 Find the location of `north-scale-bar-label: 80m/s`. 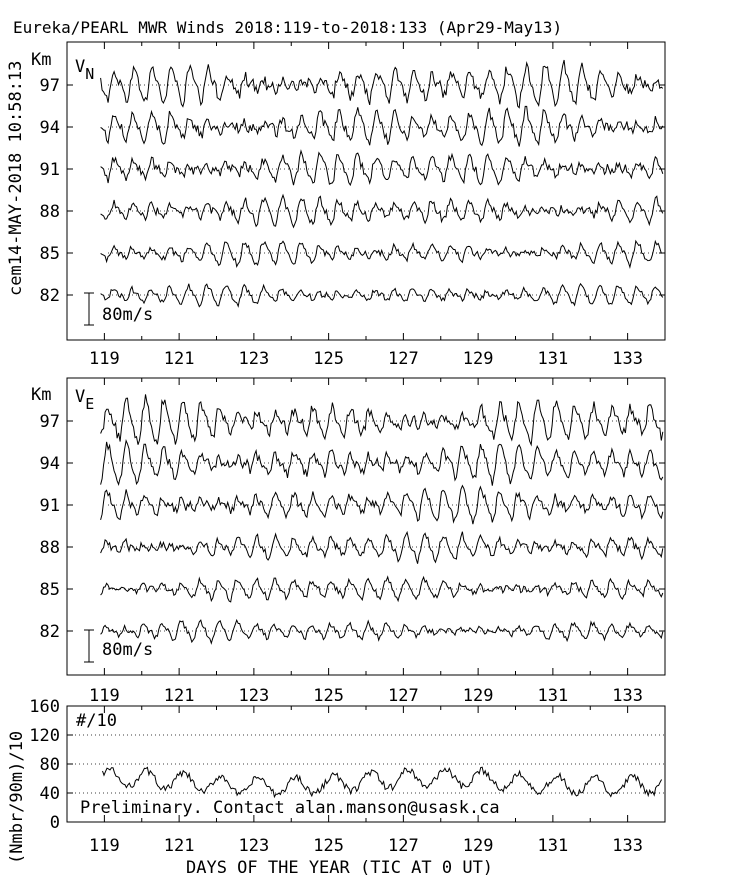

north-scale-bar-label: 80m/s is located at coordinates (127, 315).